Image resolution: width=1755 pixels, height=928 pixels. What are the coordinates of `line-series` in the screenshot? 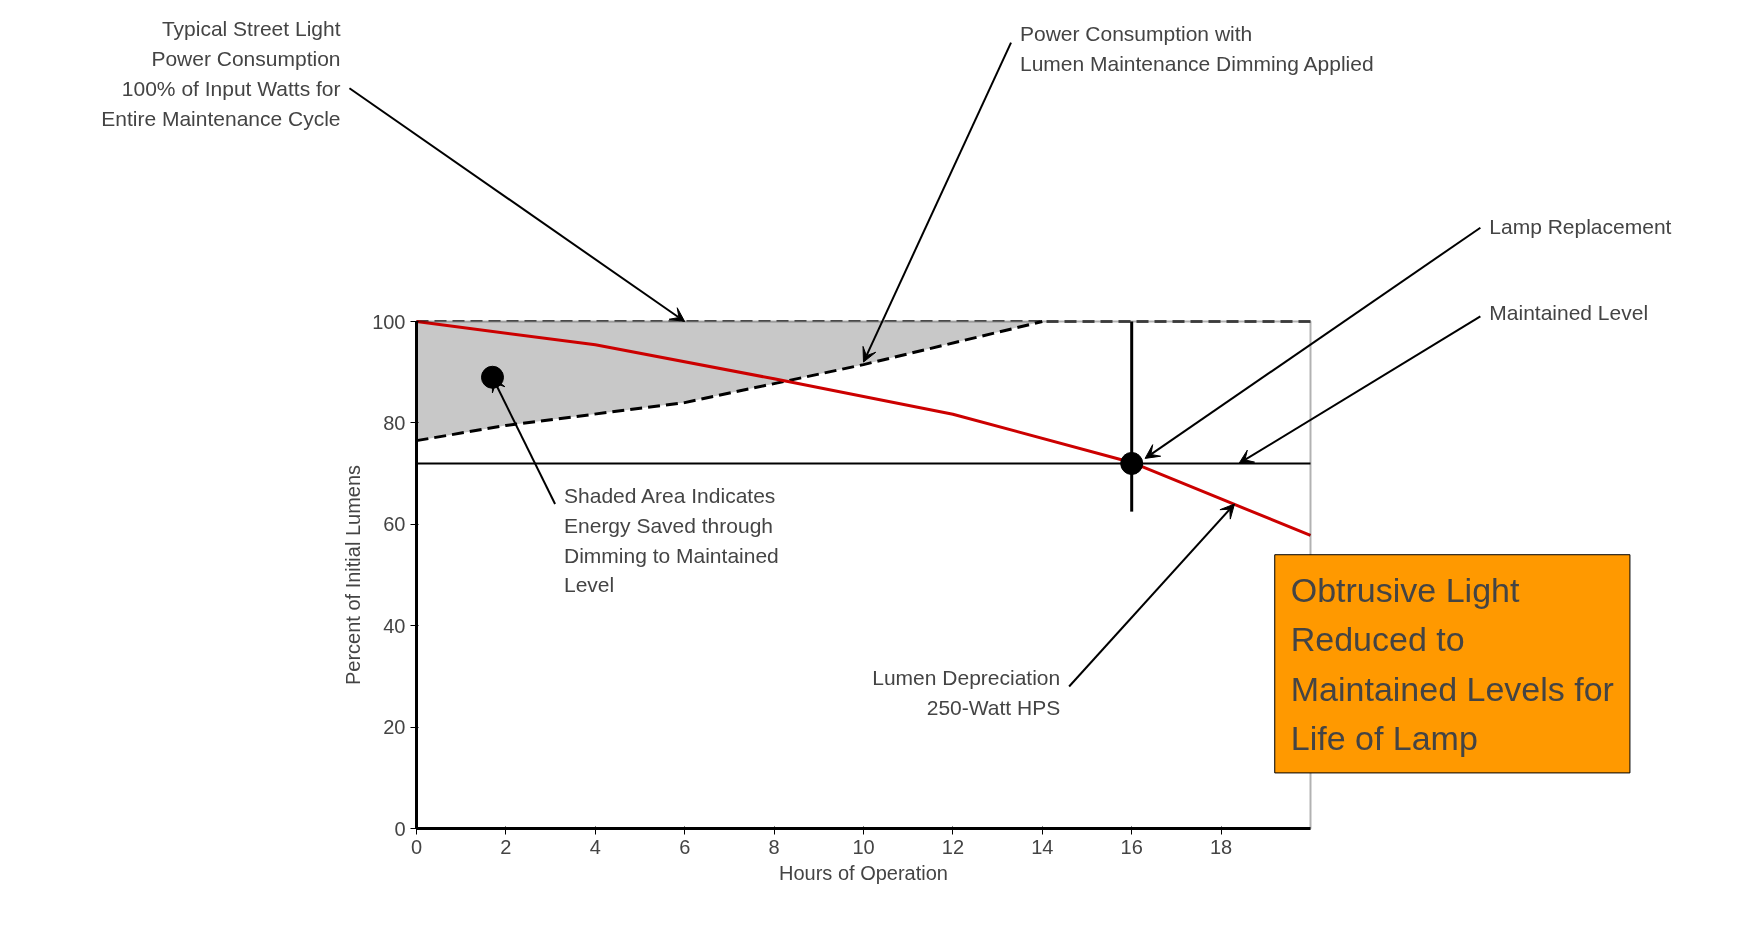 It's located at (863, 428).